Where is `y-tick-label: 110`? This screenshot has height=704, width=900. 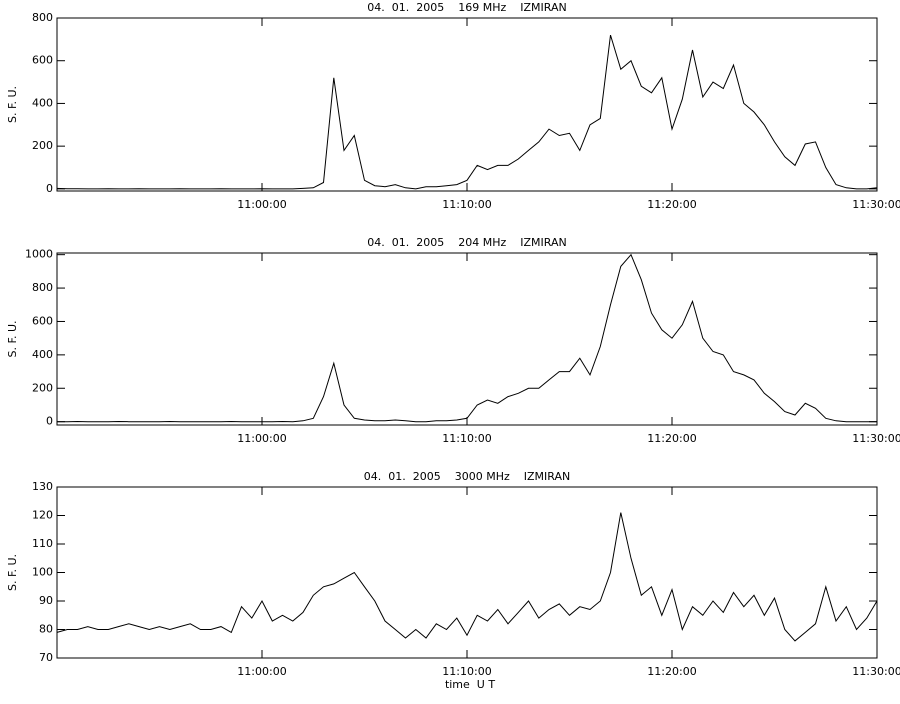 y-tick-label: 110 is located at coordinates (42, 543).